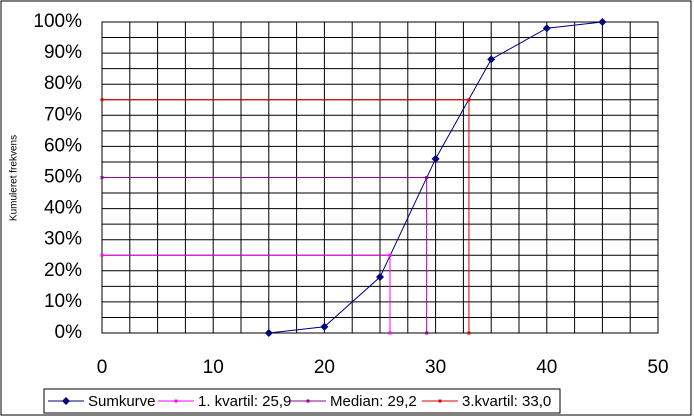 Image resolution: width=694 pixels, height=418 pixels. I want to click on y-tick-label: 0%, so click(69, 332).